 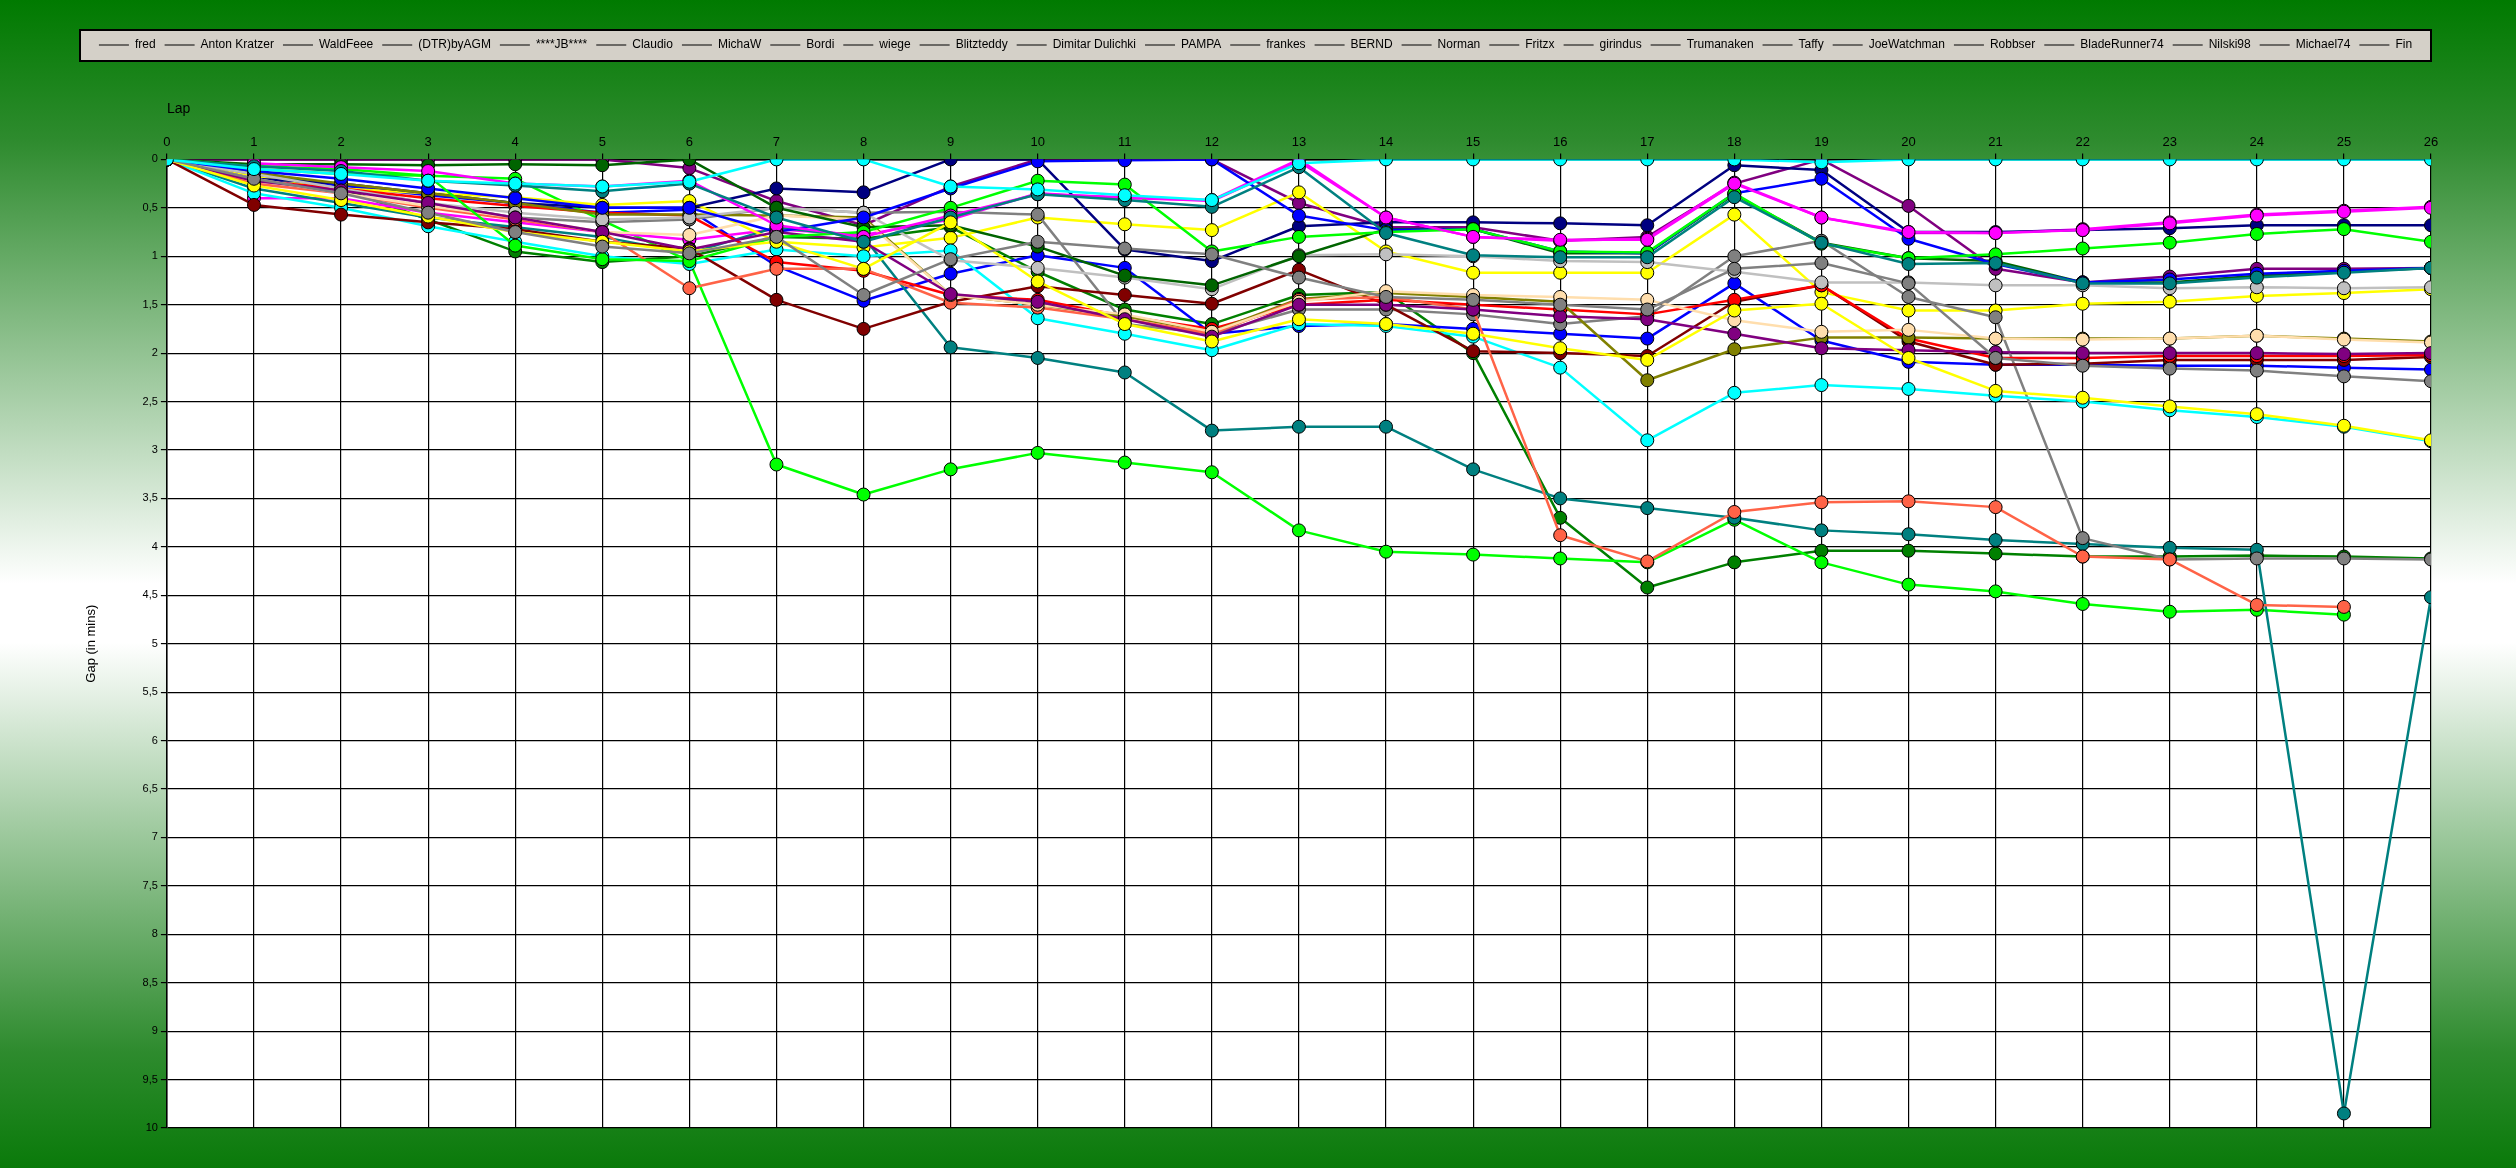 I want to click on legend-label: Taffy, so click(x=1811, y=44).